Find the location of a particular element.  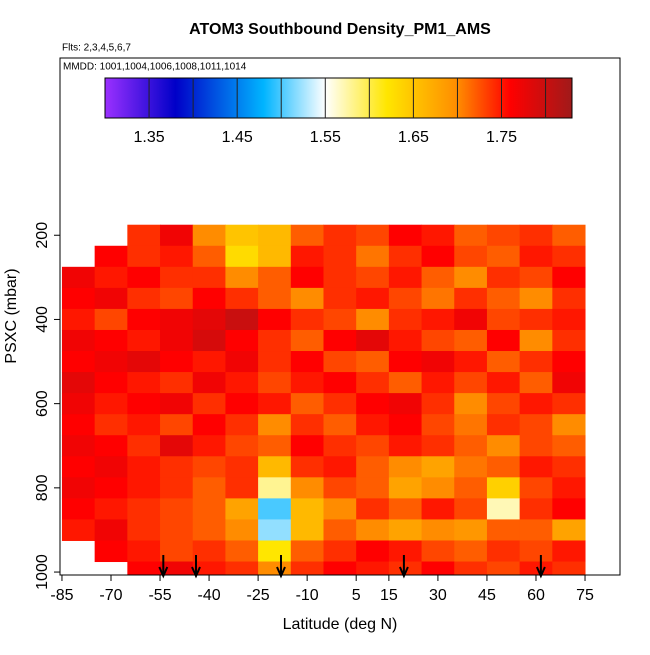

x-tick-label: -40 is located at coordinates (209, 595).